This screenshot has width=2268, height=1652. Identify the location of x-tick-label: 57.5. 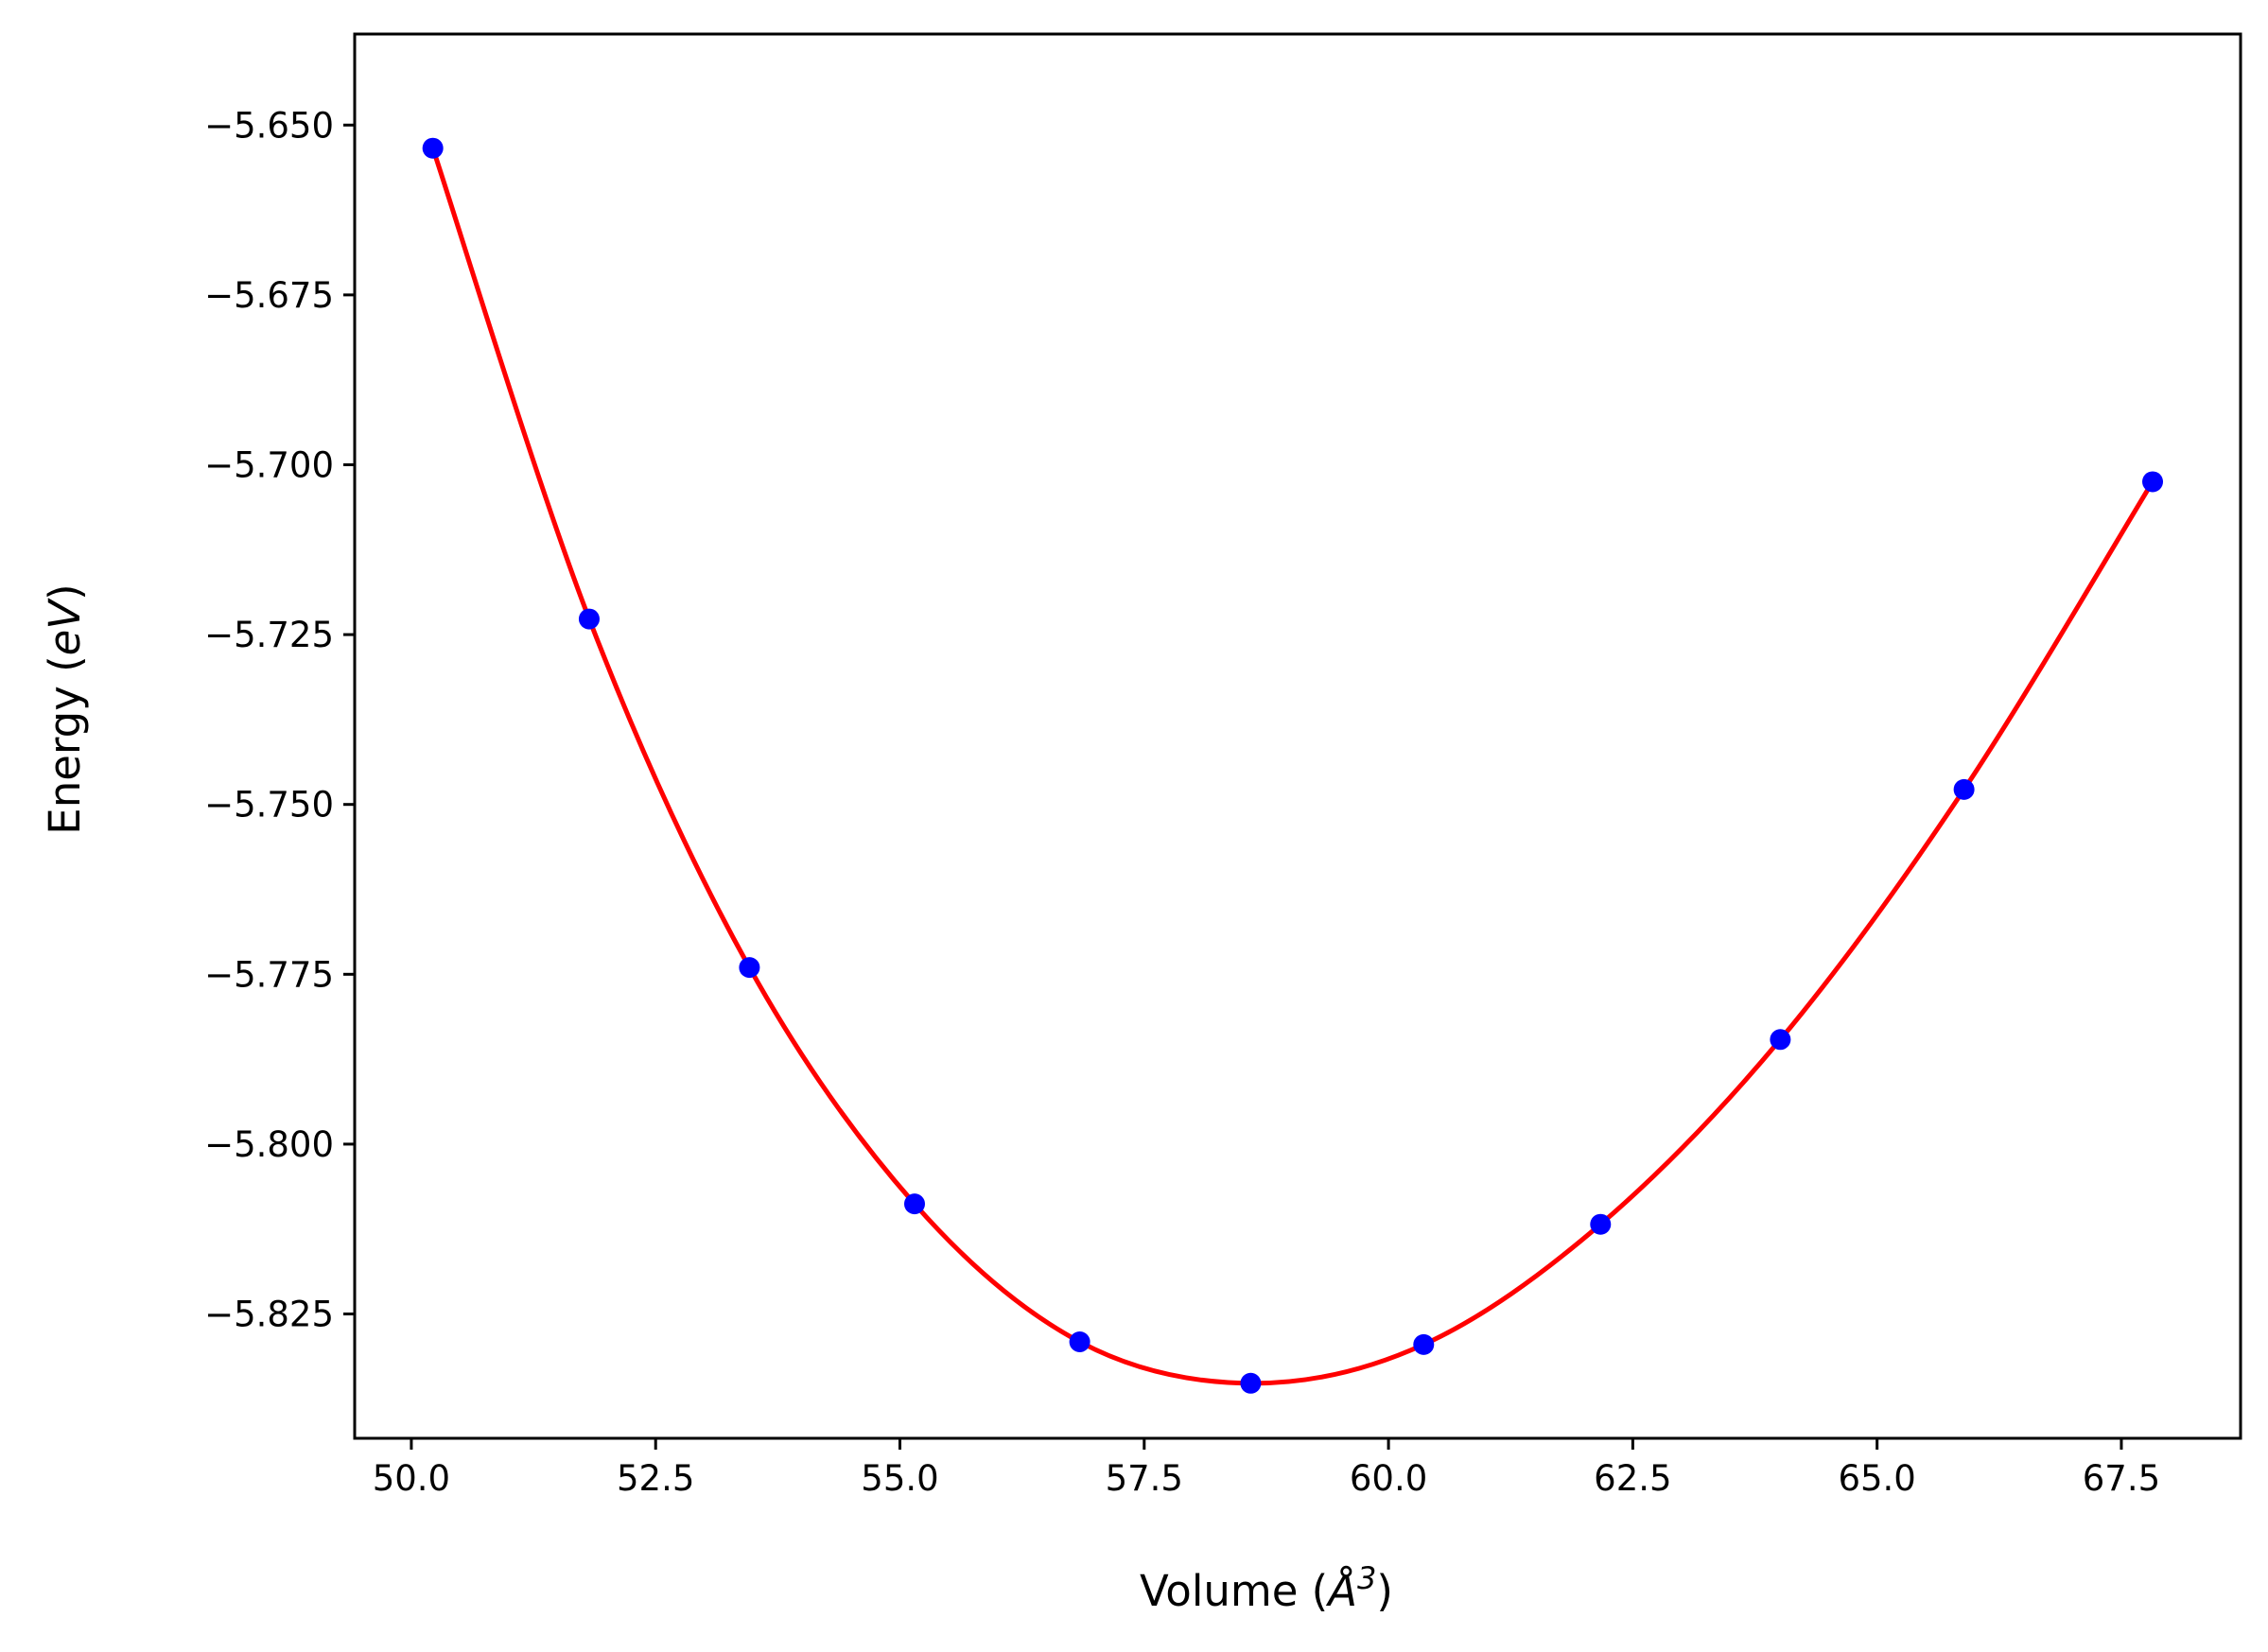
(1144, 1478).